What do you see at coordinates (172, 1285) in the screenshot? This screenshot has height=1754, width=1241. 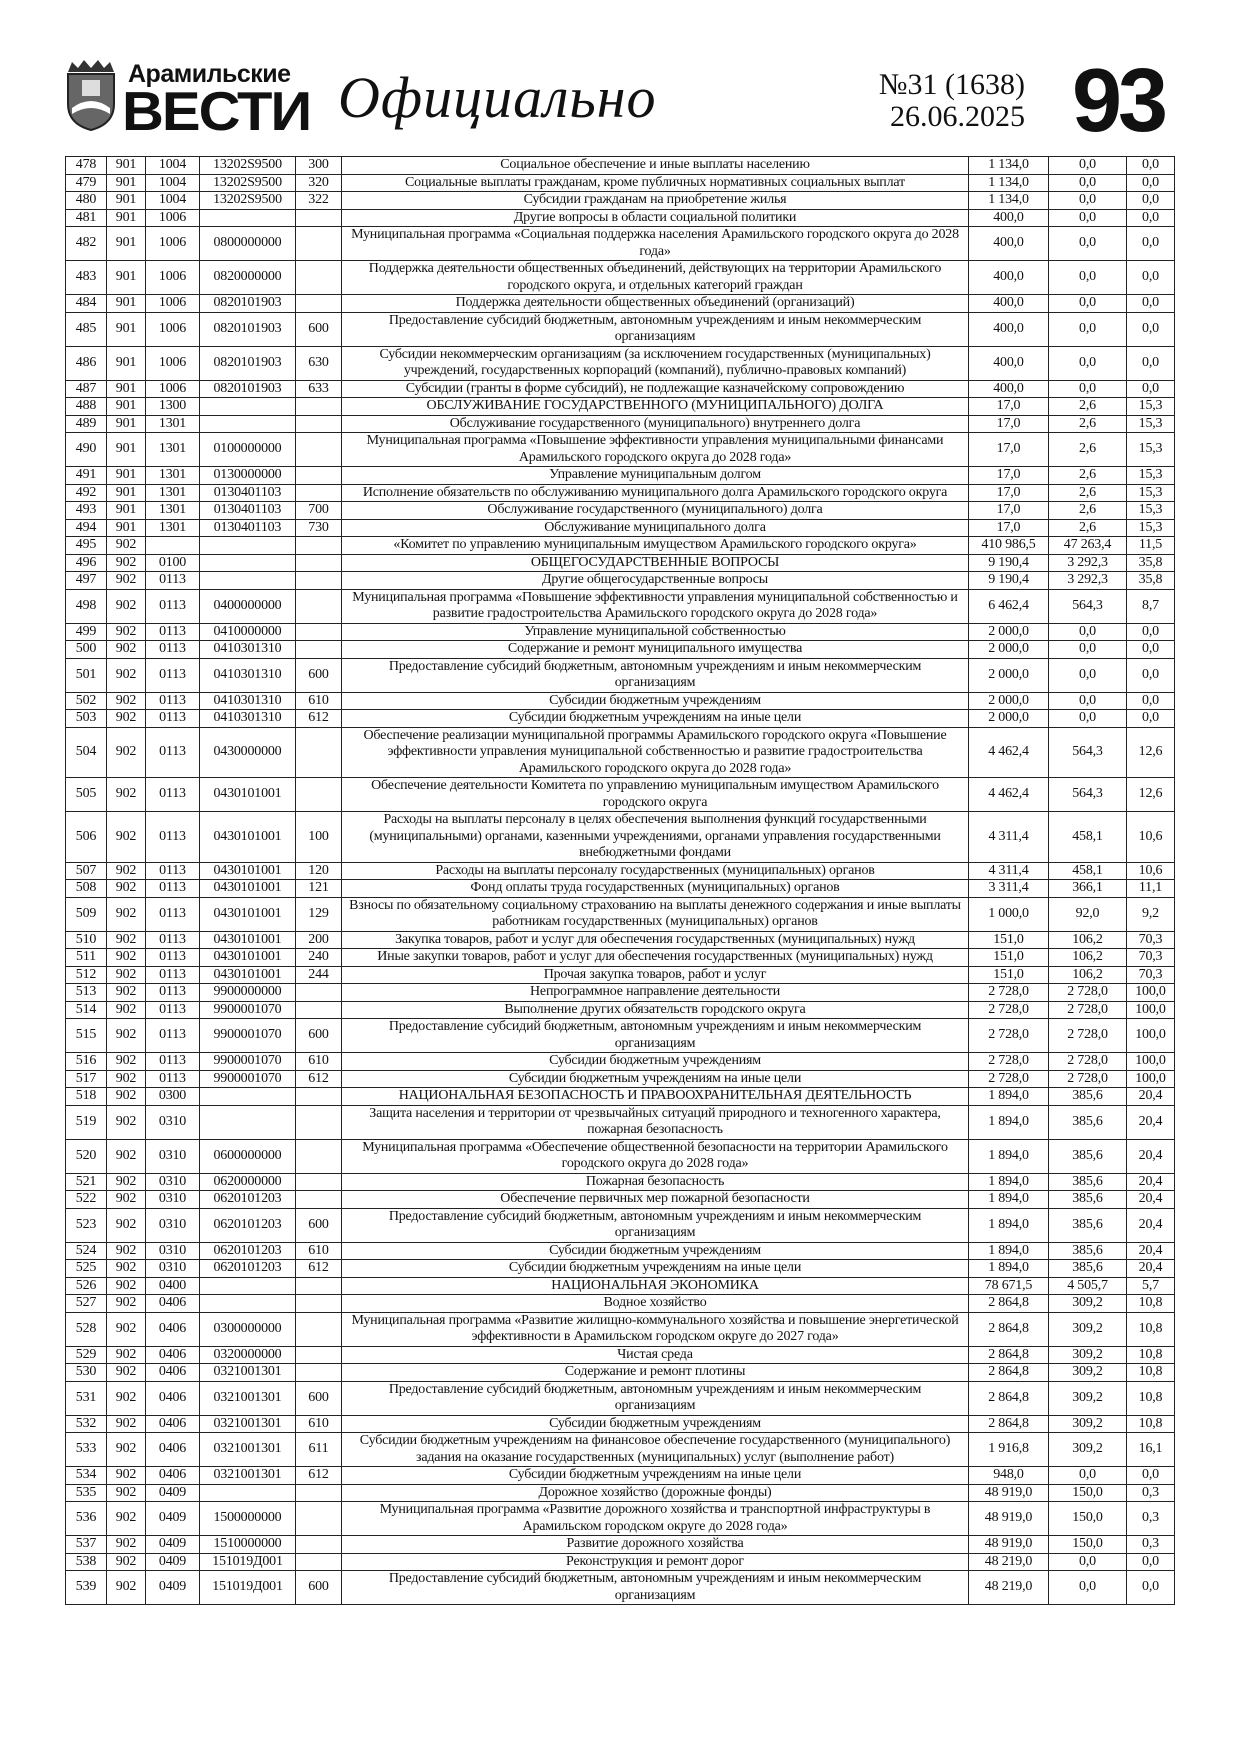 I see `section-code: 0400` at bounding box center [172, 1285].